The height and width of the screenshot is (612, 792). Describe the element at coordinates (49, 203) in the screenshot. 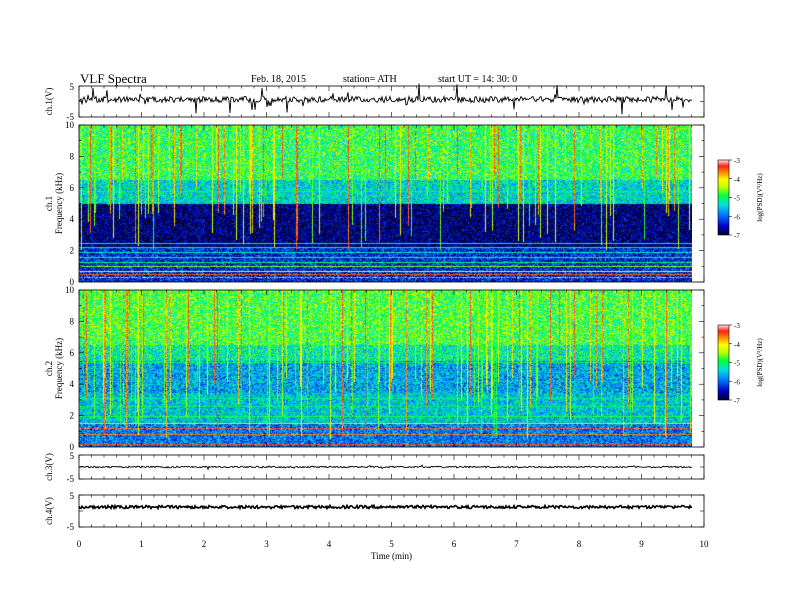

I see `y-axis-label: ch.1` at that location.